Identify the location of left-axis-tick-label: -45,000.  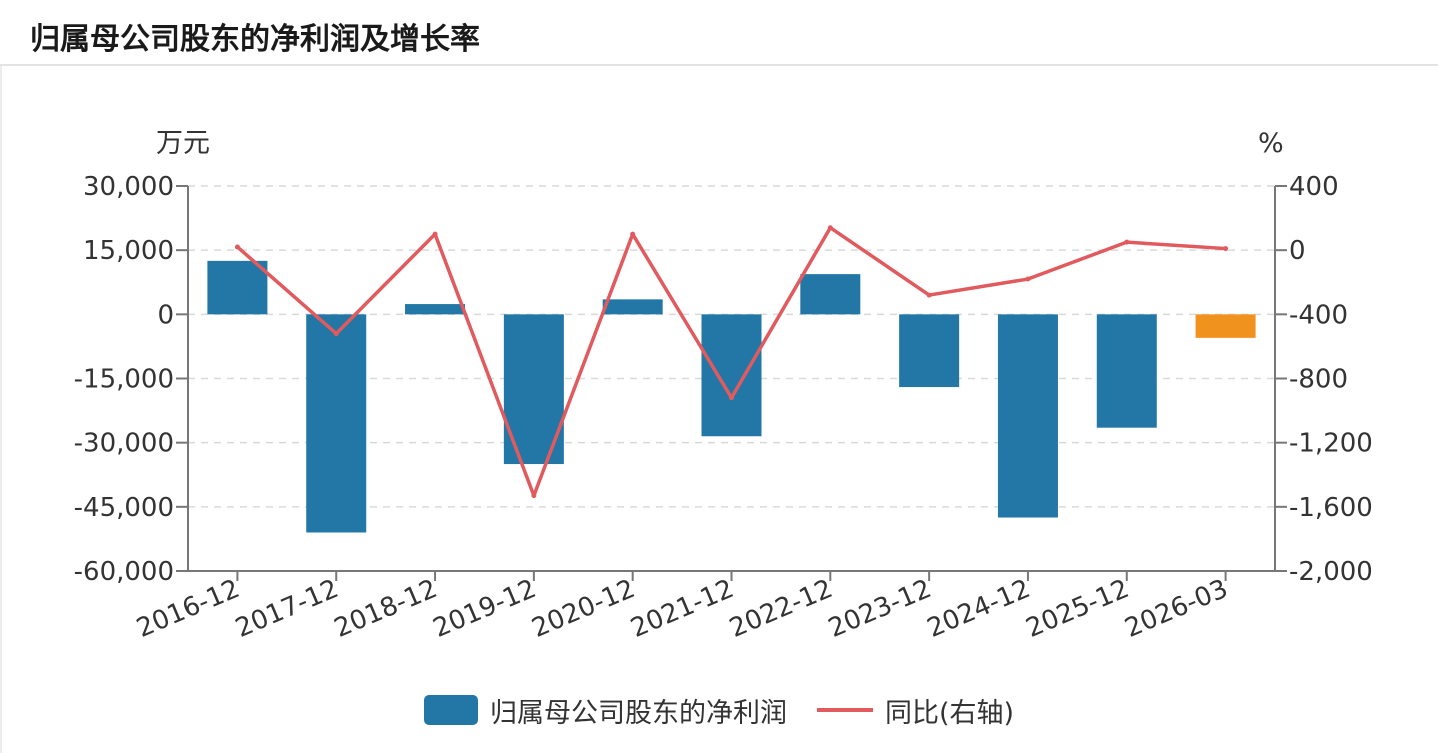
(124, 508).